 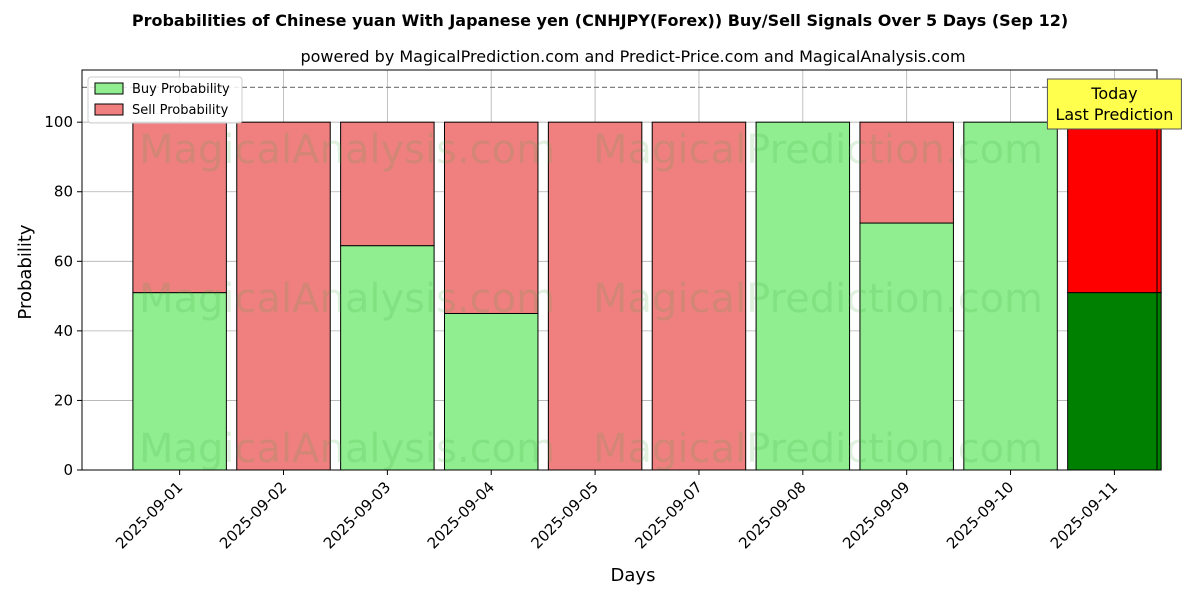 I want to click on x-tick-label: 2025-09-02, so click(x=253, y=515).